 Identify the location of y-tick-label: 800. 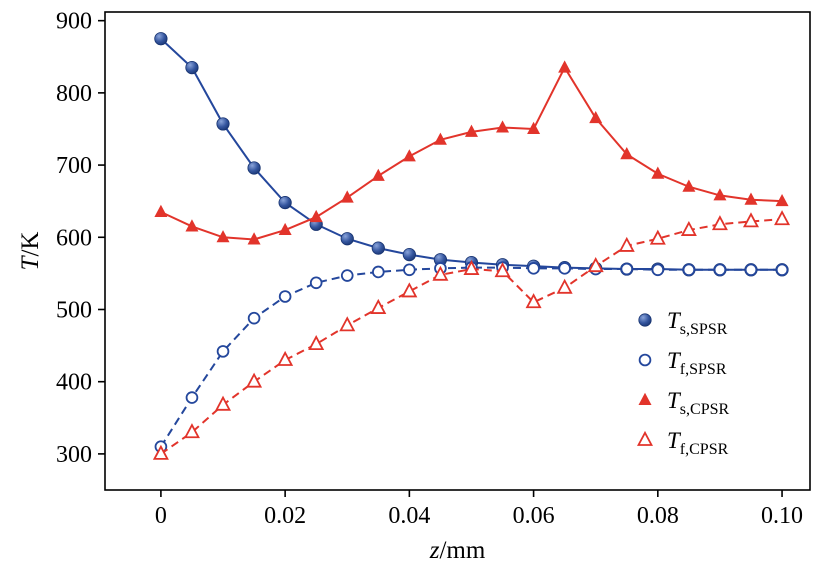
(74, 94).